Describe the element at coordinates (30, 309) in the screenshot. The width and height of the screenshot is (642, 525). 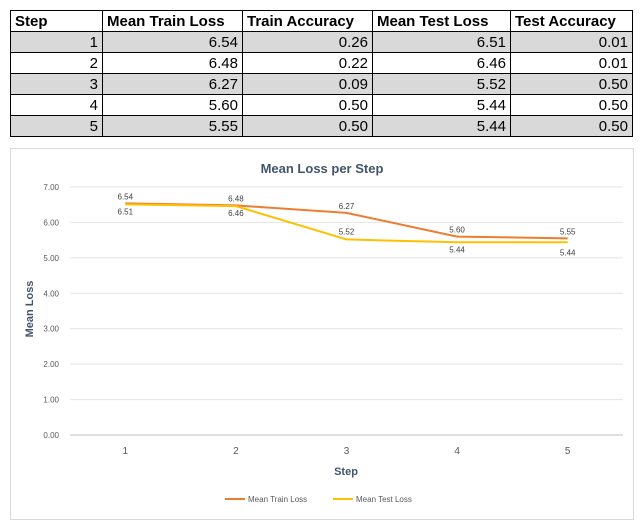
I see `y-axis-title: Mean Loss` at that location.